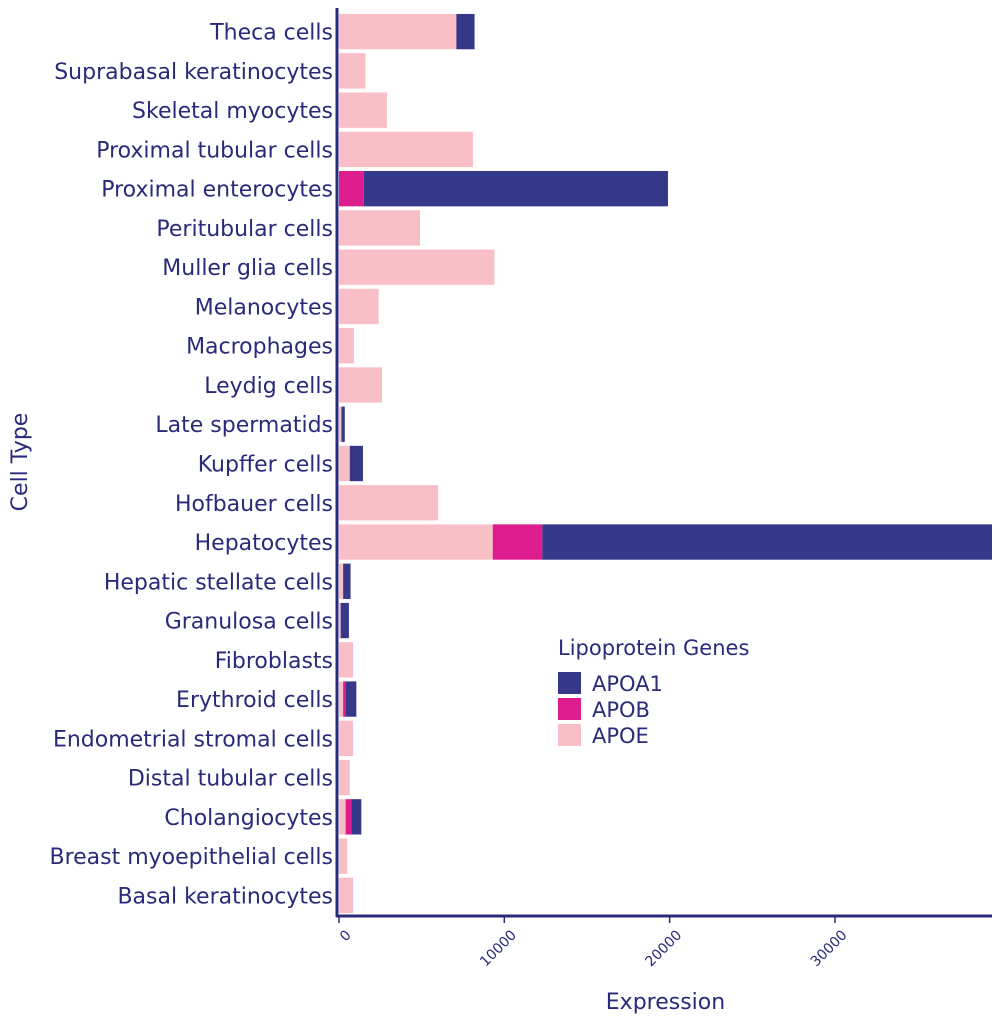  What do you see at coordinates (665, 1002) in the screenshot?
I see `x-axis-title: Expression` at bounding box center [665, 1002].